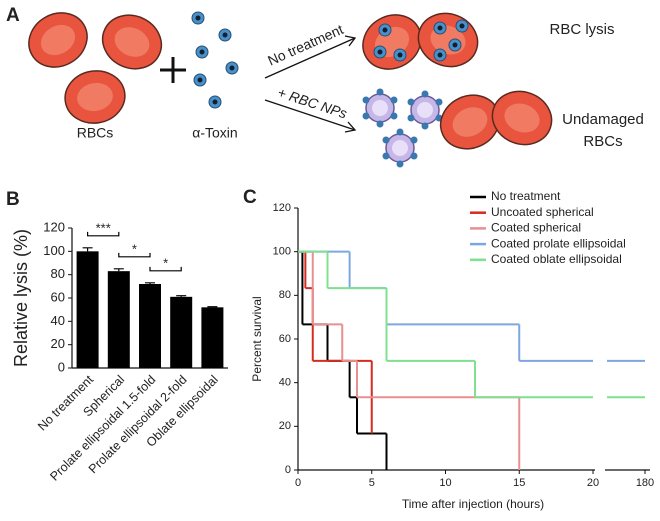 This screenshot has width=660, height=521. What do you see at coordinates (473, 504) in the screenshot?
I see `x-axis-title: Time after injection (hours)` at bounding box center [473, 504].